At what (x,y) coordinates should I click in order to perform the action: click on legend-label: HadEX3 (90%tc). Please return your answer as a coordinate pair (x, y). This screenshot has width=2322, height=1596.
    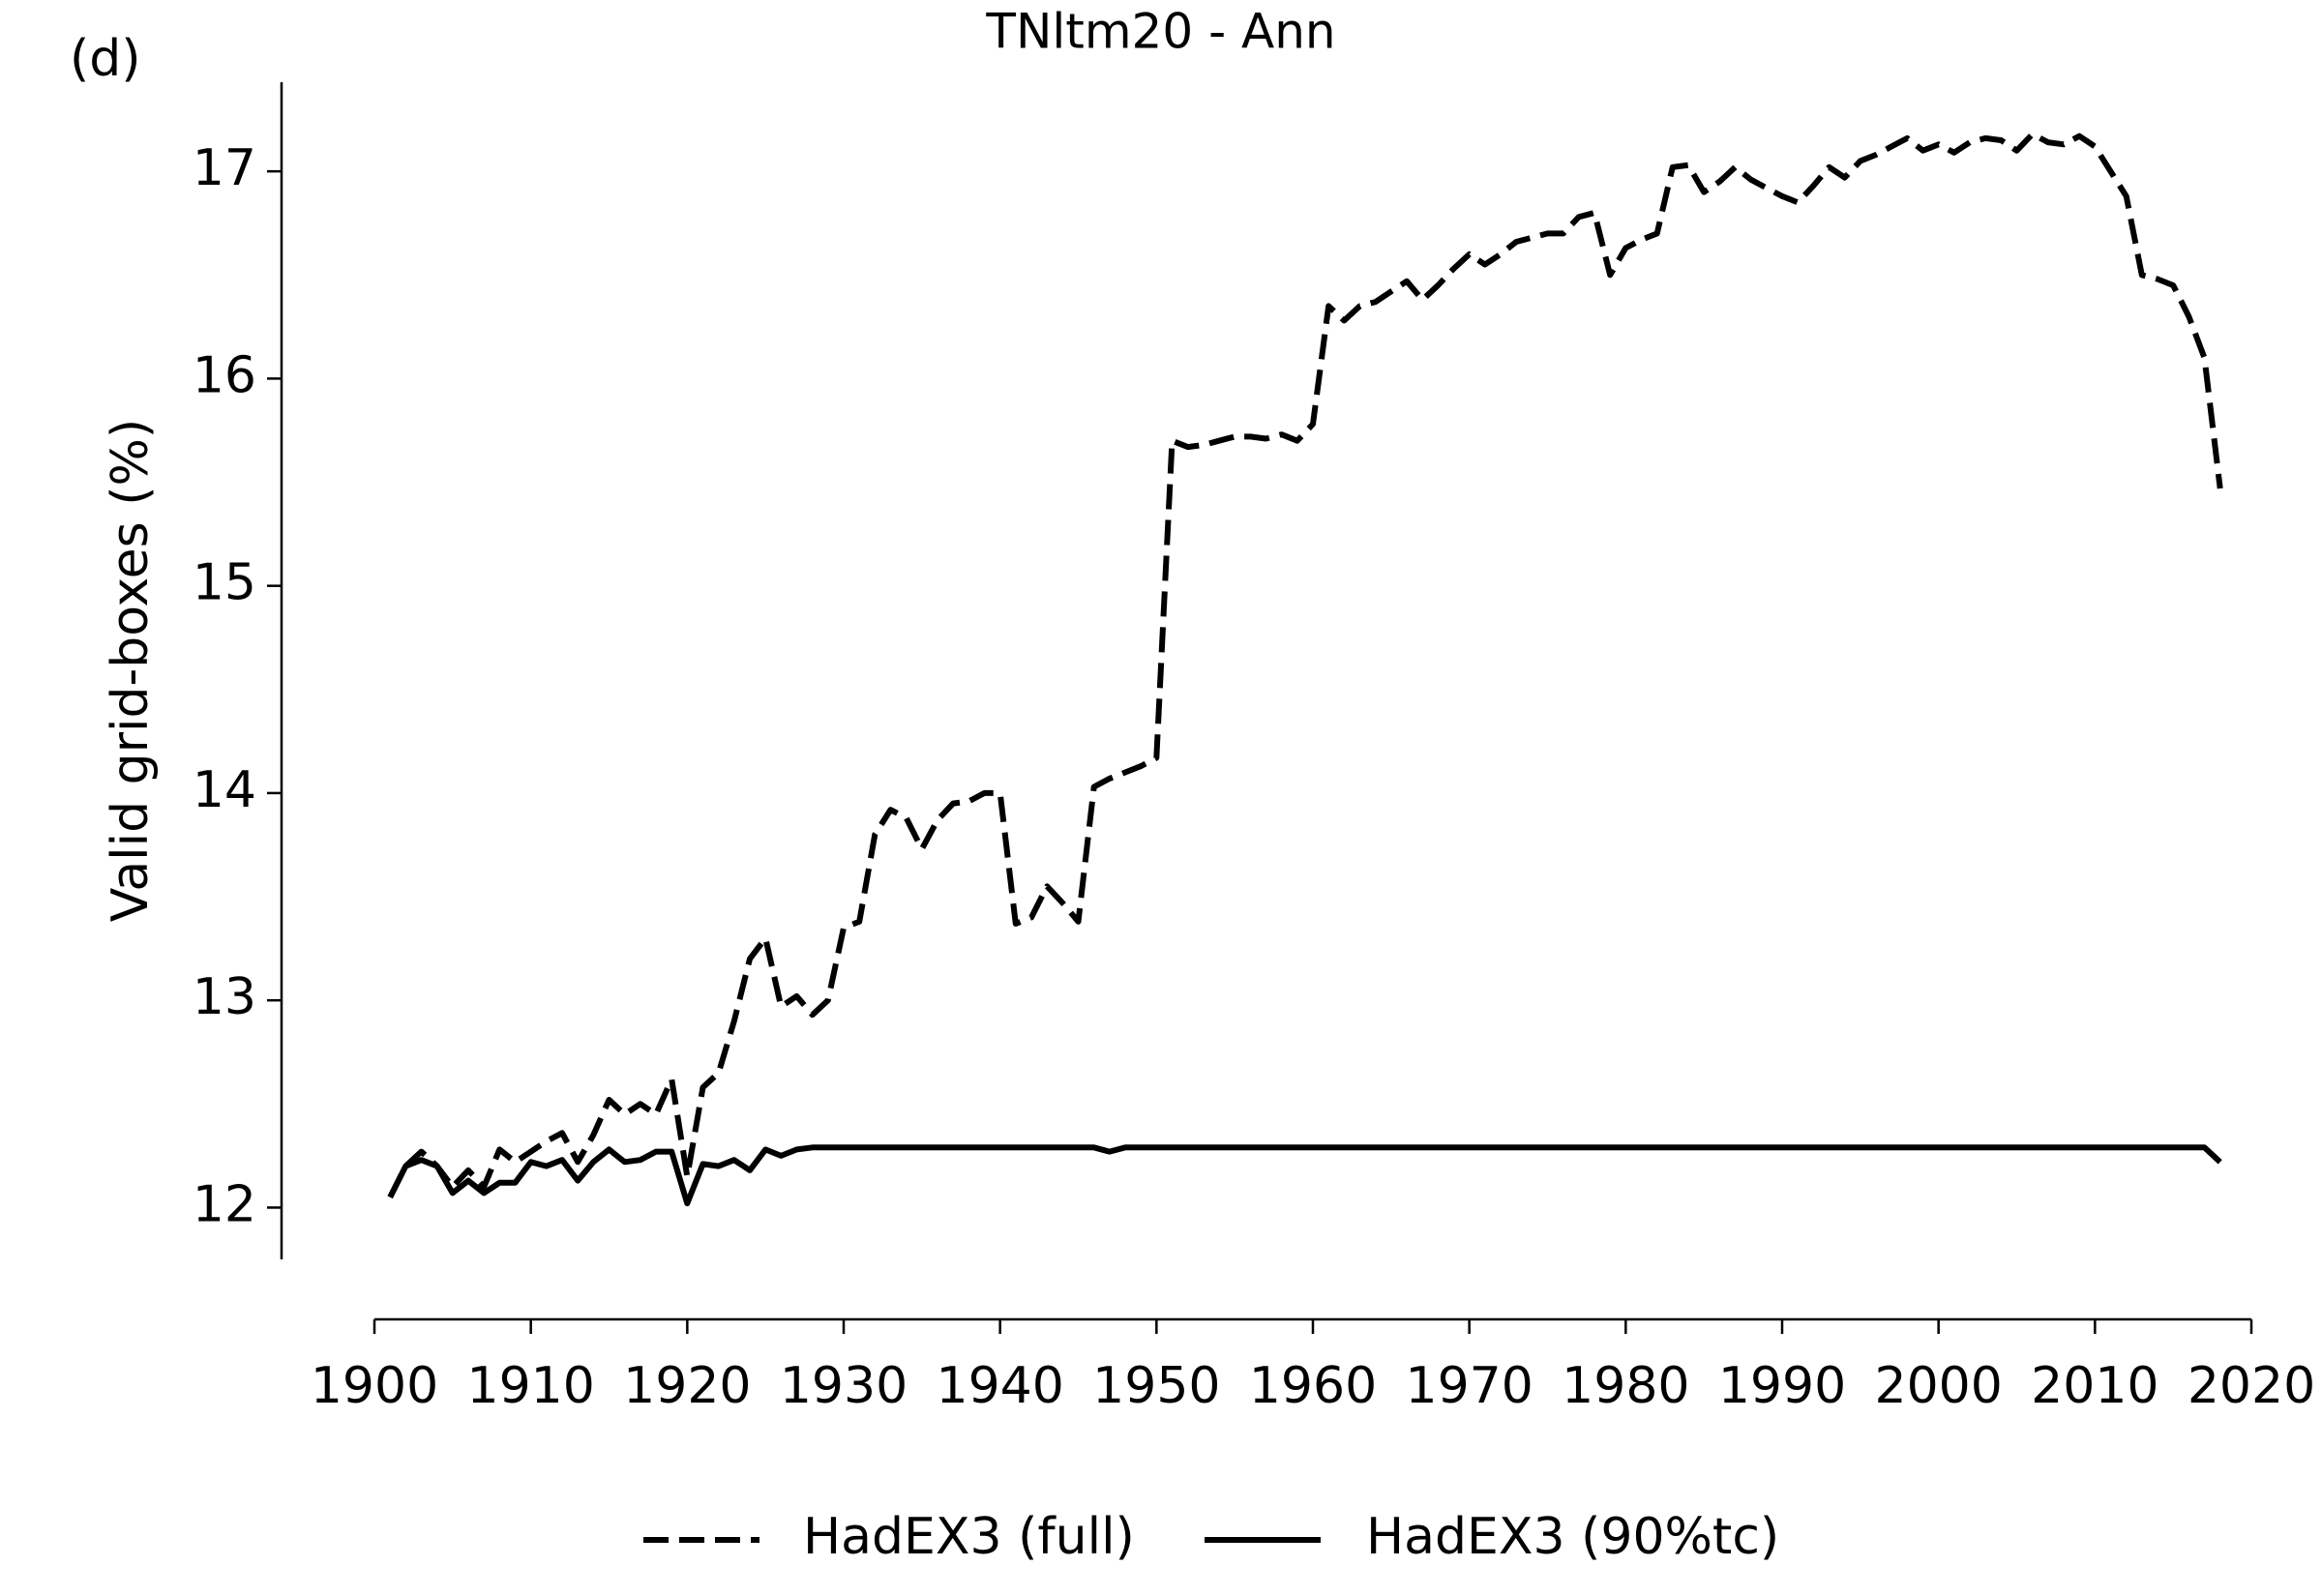
    Looking at the image, I should click on (1572, 1537).